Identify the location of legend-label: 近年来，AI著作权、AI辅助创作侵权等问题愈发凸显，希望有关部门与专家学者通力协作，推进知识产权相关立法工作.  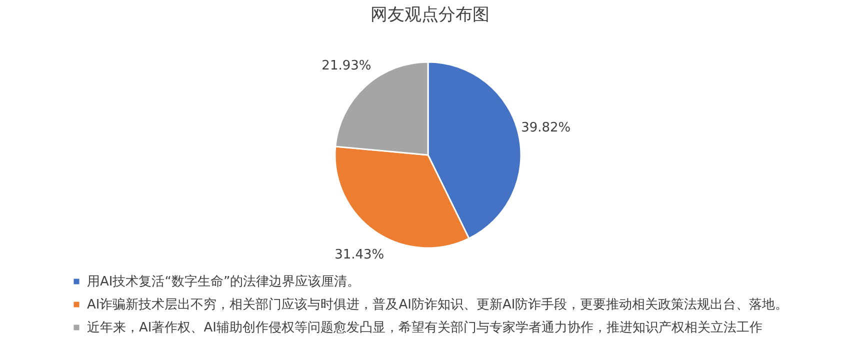
(424, 328).